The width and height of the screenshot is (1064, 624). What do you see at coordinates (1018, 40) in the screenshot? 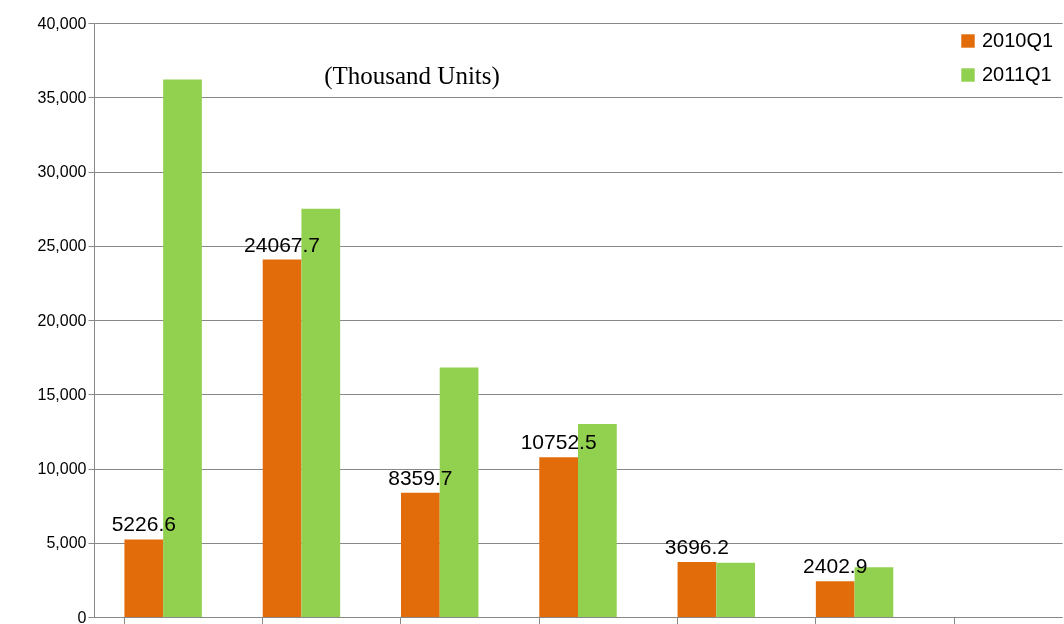
I see `legend-label: 2010Q1` at bounding box center [1018, 40].